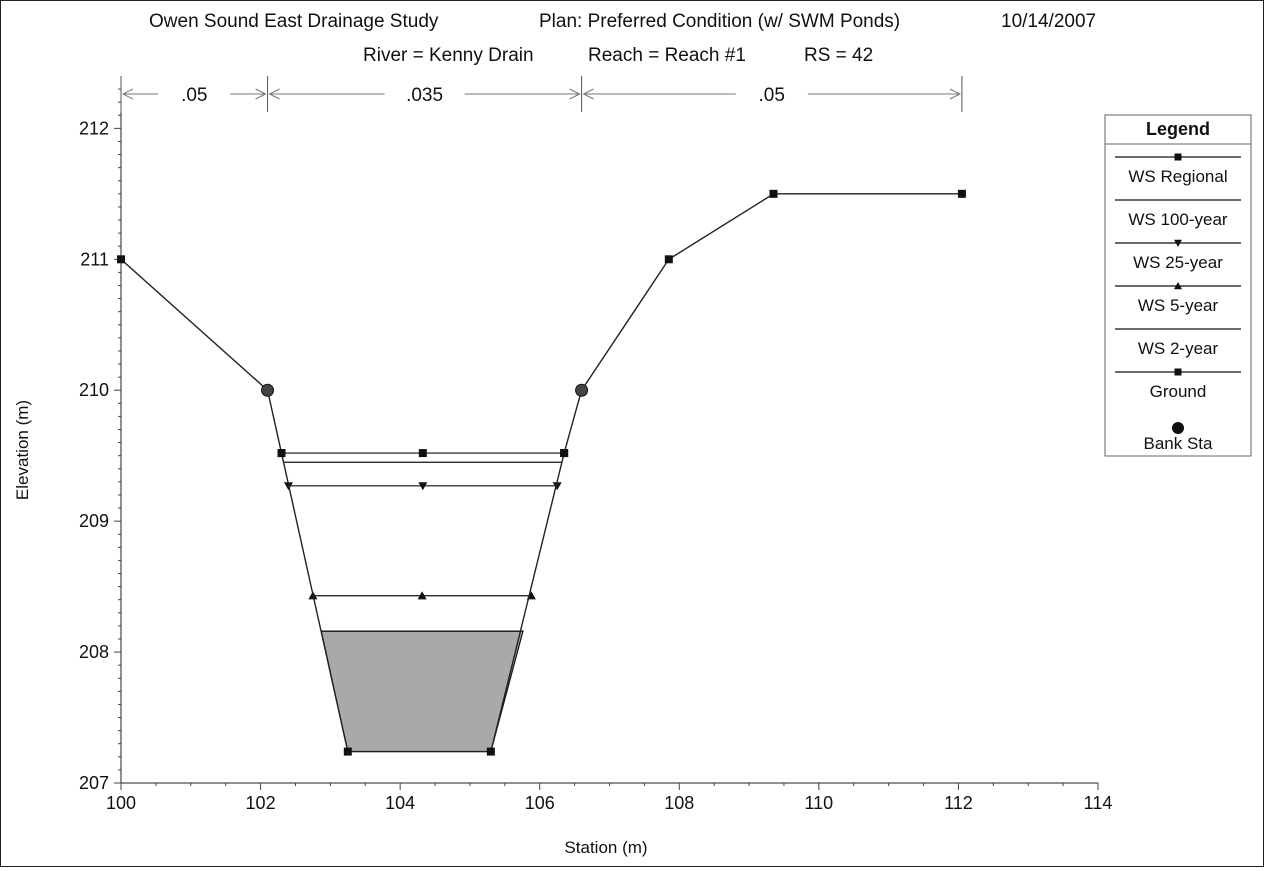 Image resolution: width=1264 pixels, height=871 pixels. I want to click on legend-label: WS 25-year, so click(1178, 262).